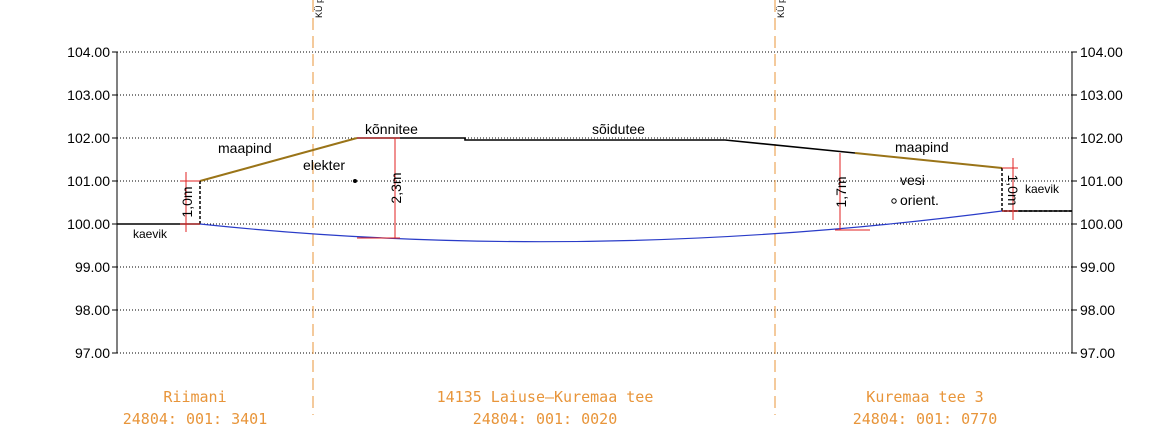 This screenshot has width=1174, height=437. I want to click on label: vesi, so click(912, 180).